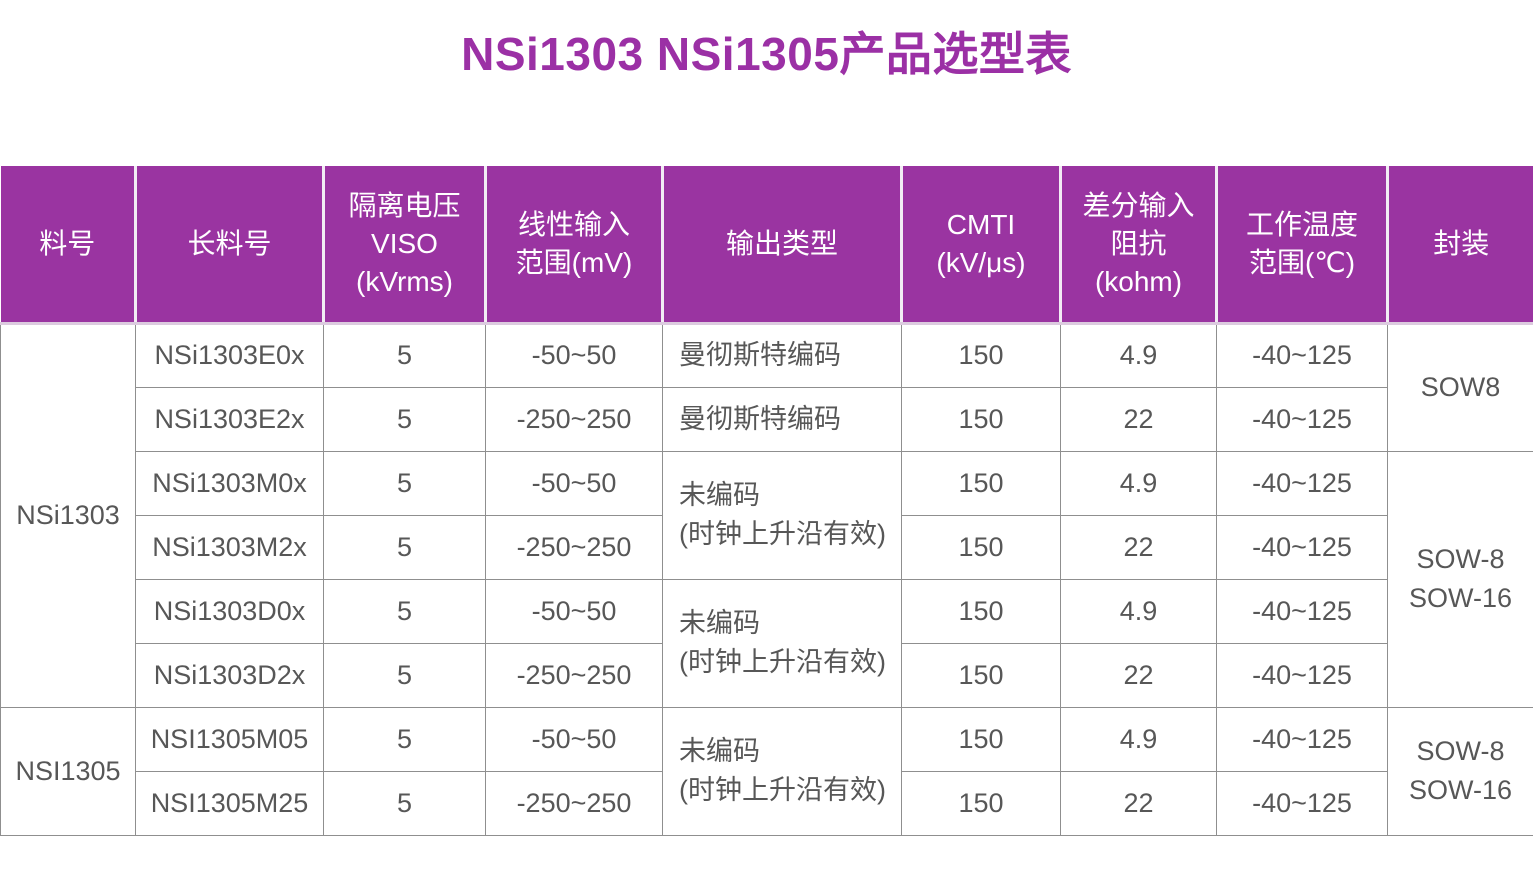  What do you see at coordinates (1302, 244) in the screenshot?
I see `header-operating-temp-range: 工作温度 范围(℃)` at bounding box center [1302, 244].